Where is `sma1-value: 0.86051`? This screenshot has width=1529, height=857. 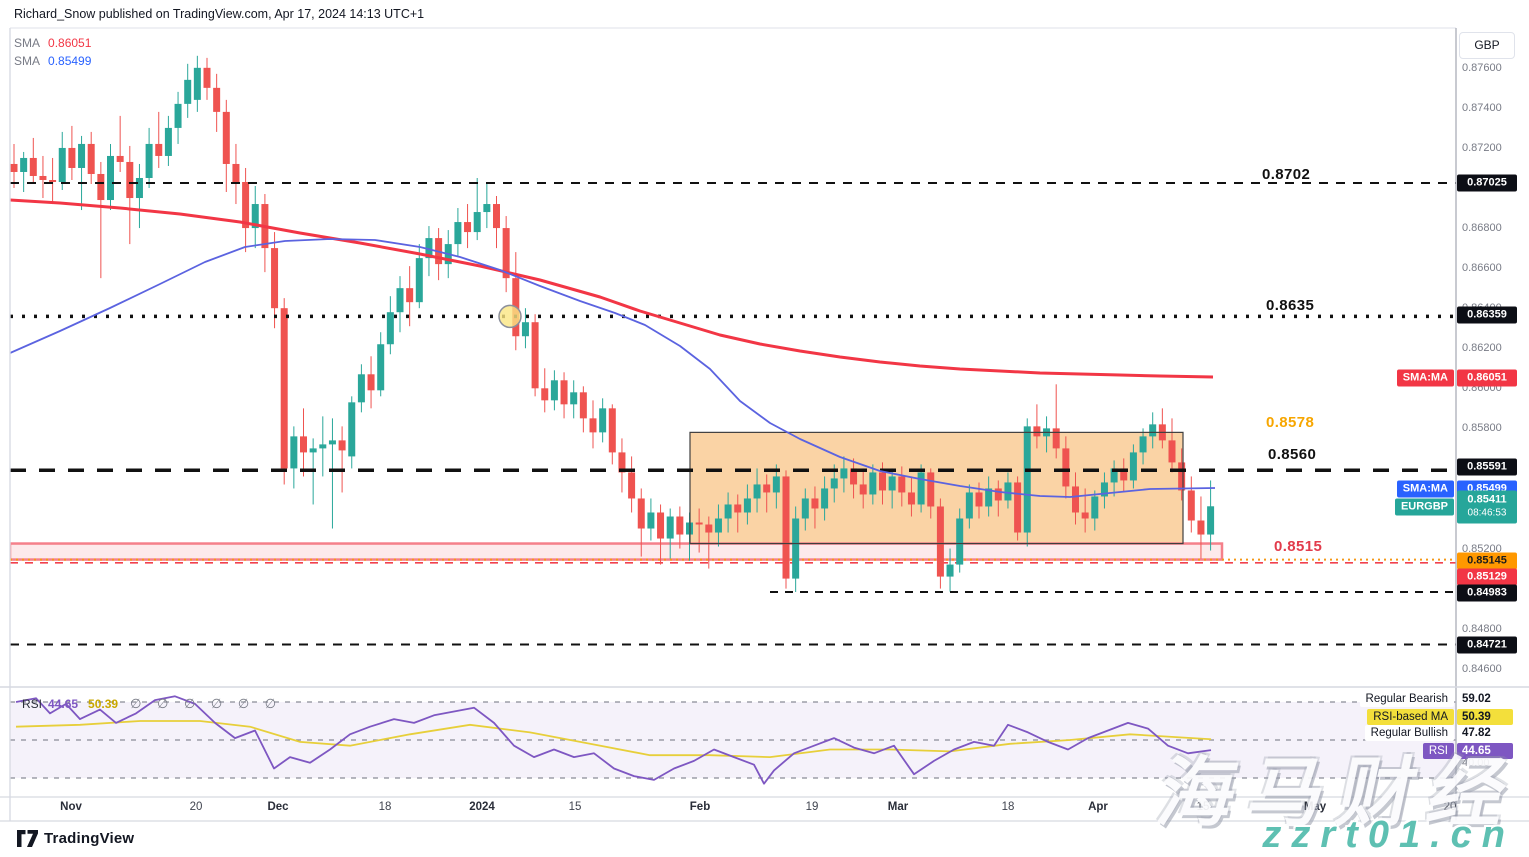
sma1-value: 0.86051 is located at coordinates (70, 43).